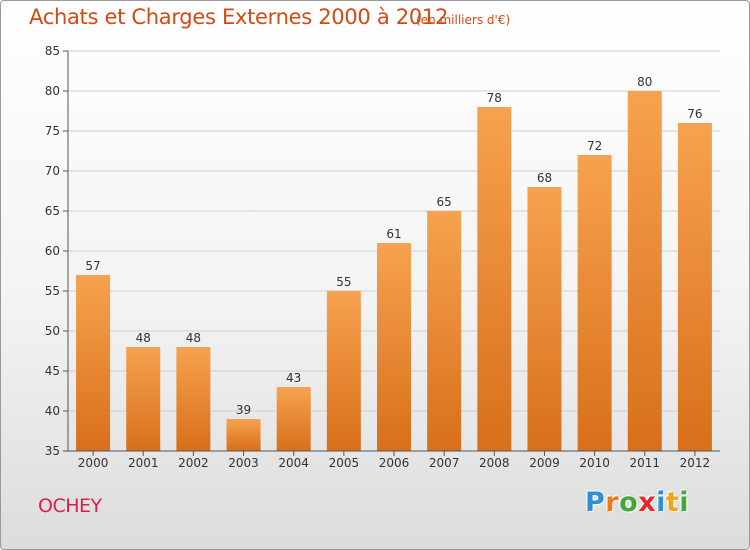 The image size is (750, 550). Describe the element at coordinates (92, 266) in the screenshot. I see `data-label: 57` at that location.